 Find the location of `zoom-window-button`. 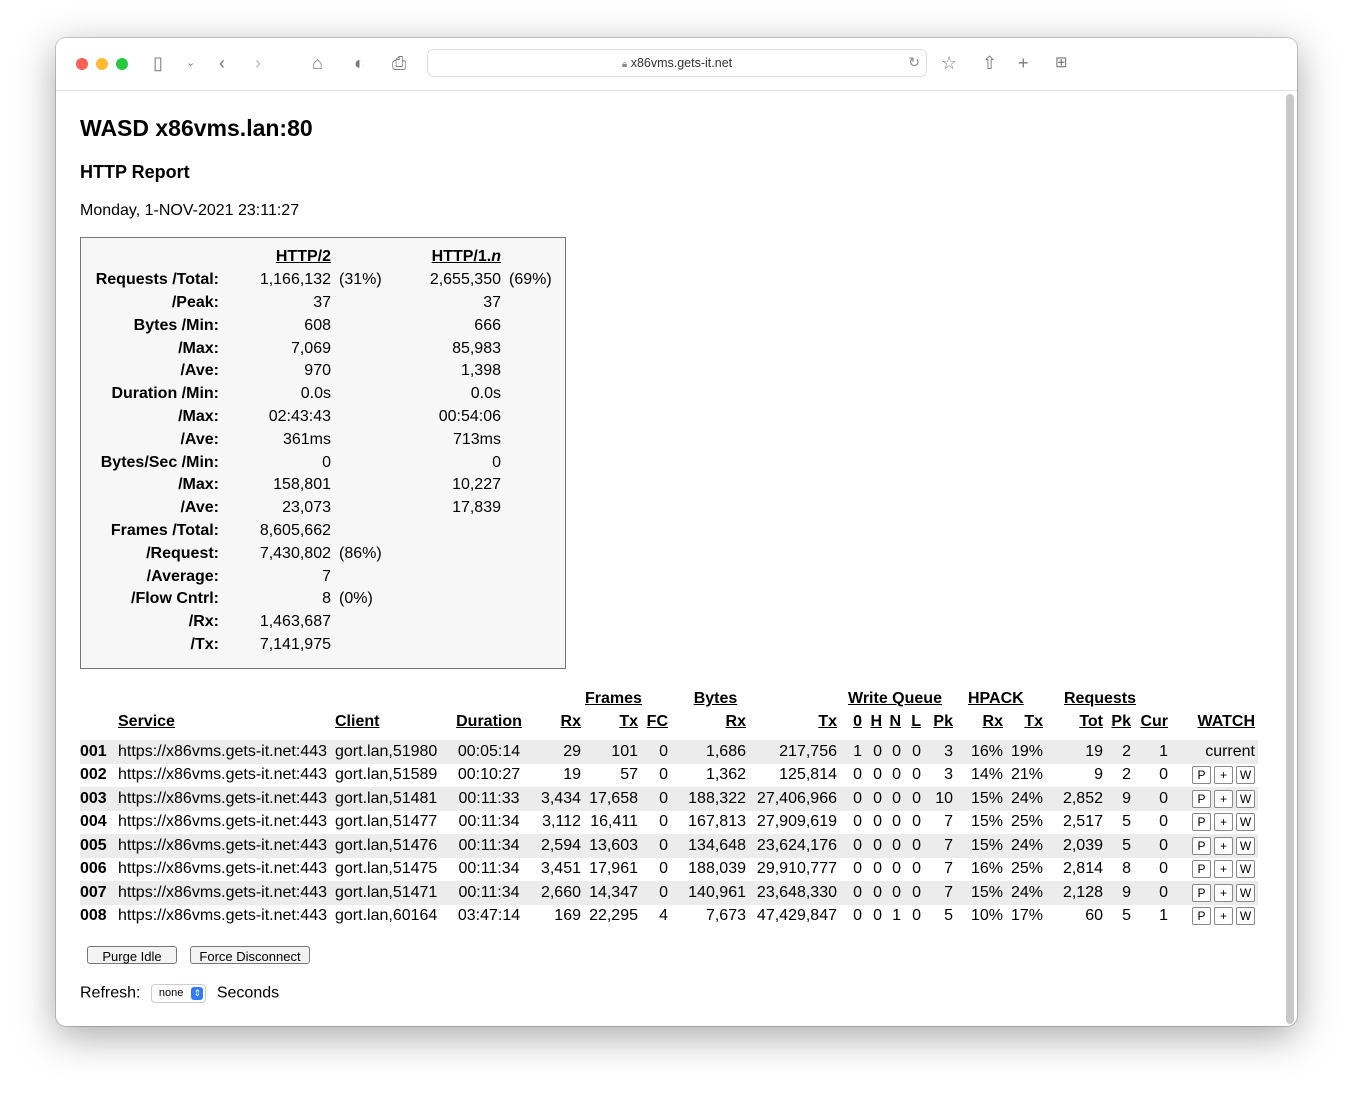

zoom-window-button is located at coordinates (122, 64).